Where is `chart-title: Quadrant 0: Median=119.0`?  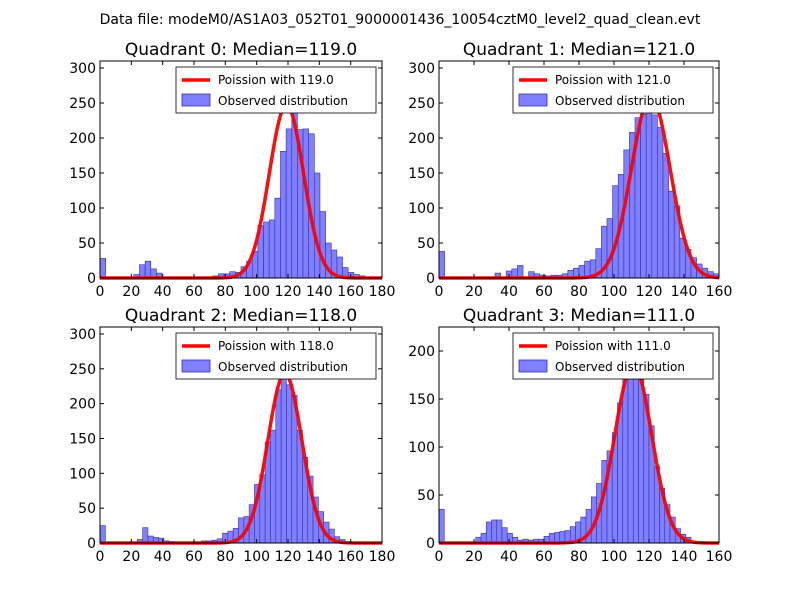
chart-title: Quadrant 0: Median=119.0 is located at coordinates (241, 50).